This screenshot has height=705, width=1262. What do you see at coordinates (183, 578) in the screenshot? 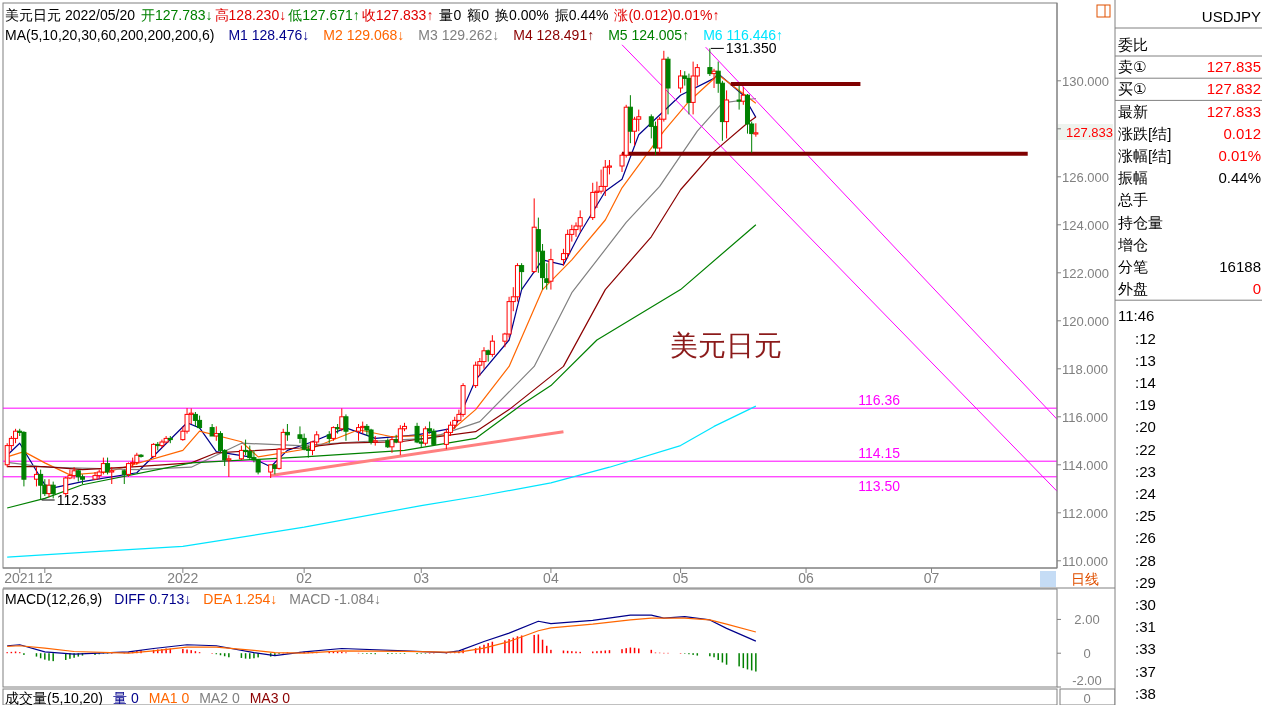
I see `x-tick-label: 2022` at bounding box center [183, 578].